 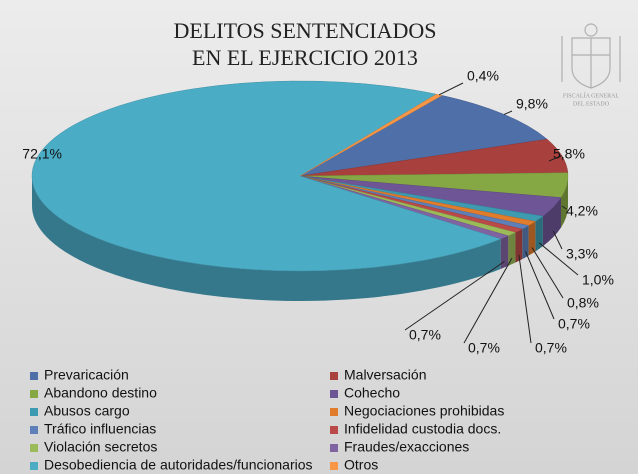 I want to click on logo-text: DEL ESTADO, so click(x=591, y=104).